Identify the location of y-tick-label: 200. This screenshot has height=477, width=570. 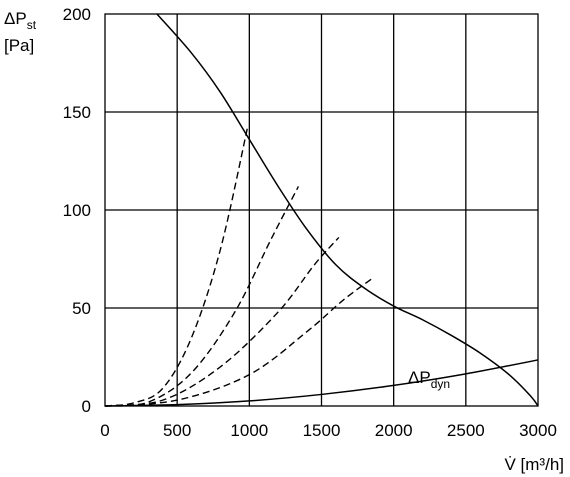
(77, 14).